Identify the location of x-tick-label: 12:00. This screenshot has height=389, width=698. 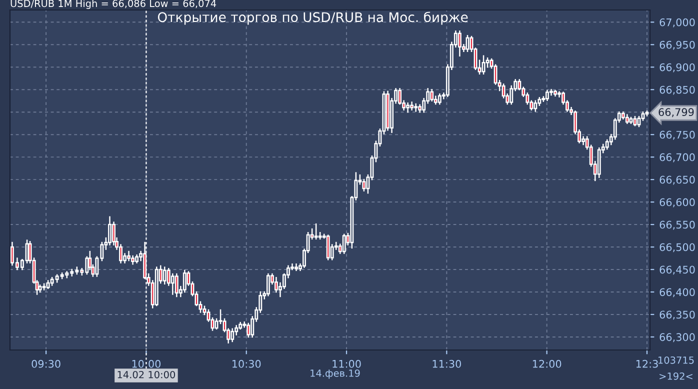
(547, 364).